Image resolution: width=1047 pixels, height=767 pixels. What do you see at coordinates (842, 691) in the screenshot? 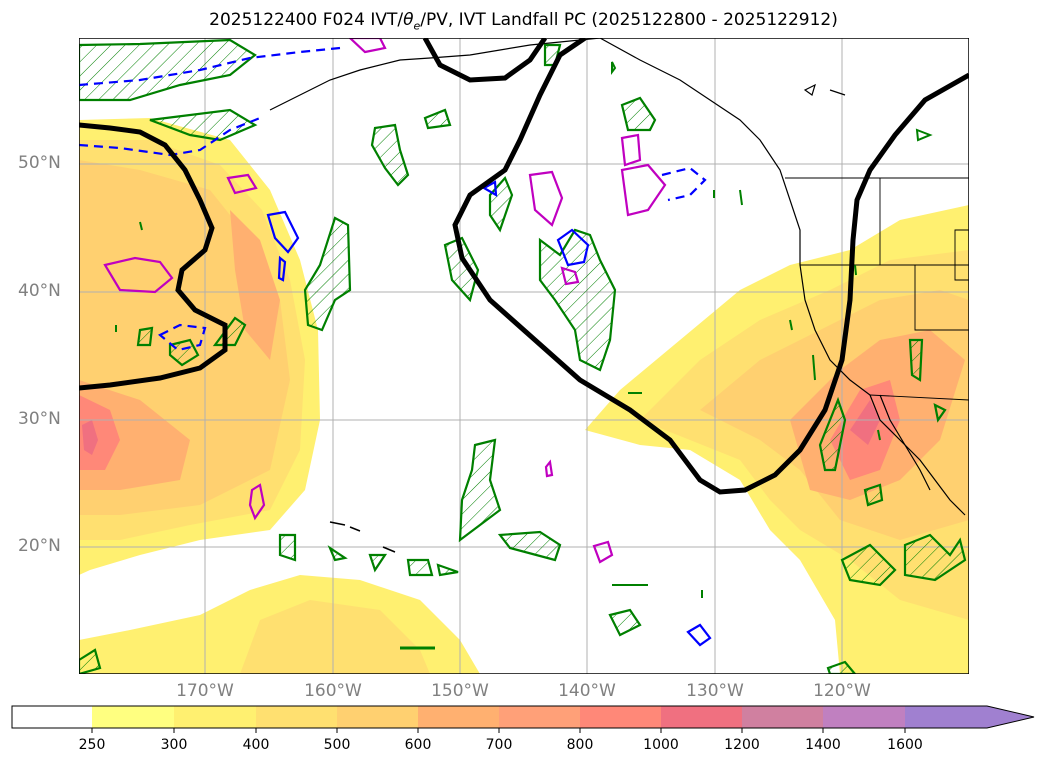
I see `lon-label-120w: 120°W` at bounding box center [842, 691].